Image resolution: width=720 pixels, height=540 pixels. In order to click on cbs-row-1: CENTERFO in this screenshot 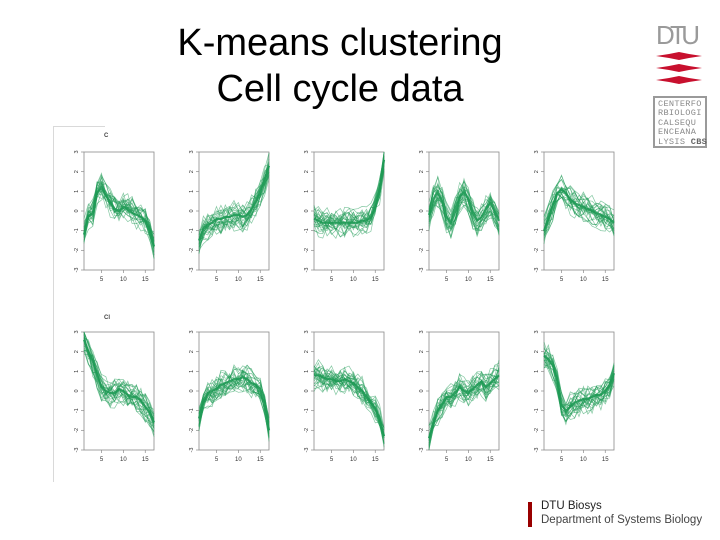, I will do `click(680, 104)`.